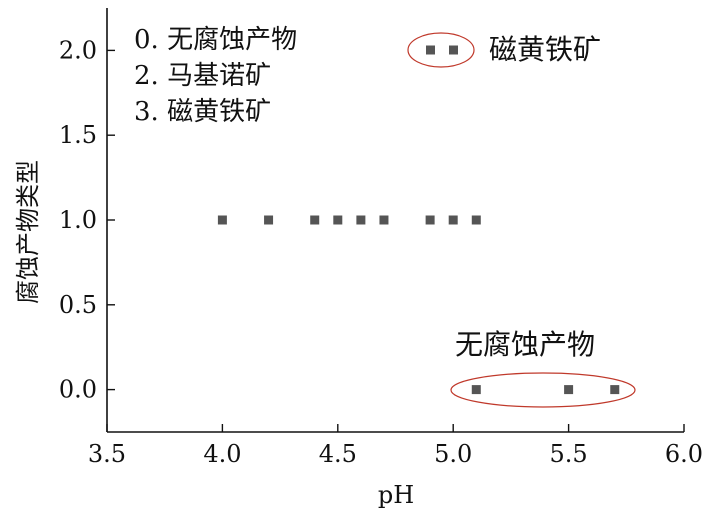 This screenshot has width=714, height=520. I want to click on x-axis-title: pH, so click(396, 495).